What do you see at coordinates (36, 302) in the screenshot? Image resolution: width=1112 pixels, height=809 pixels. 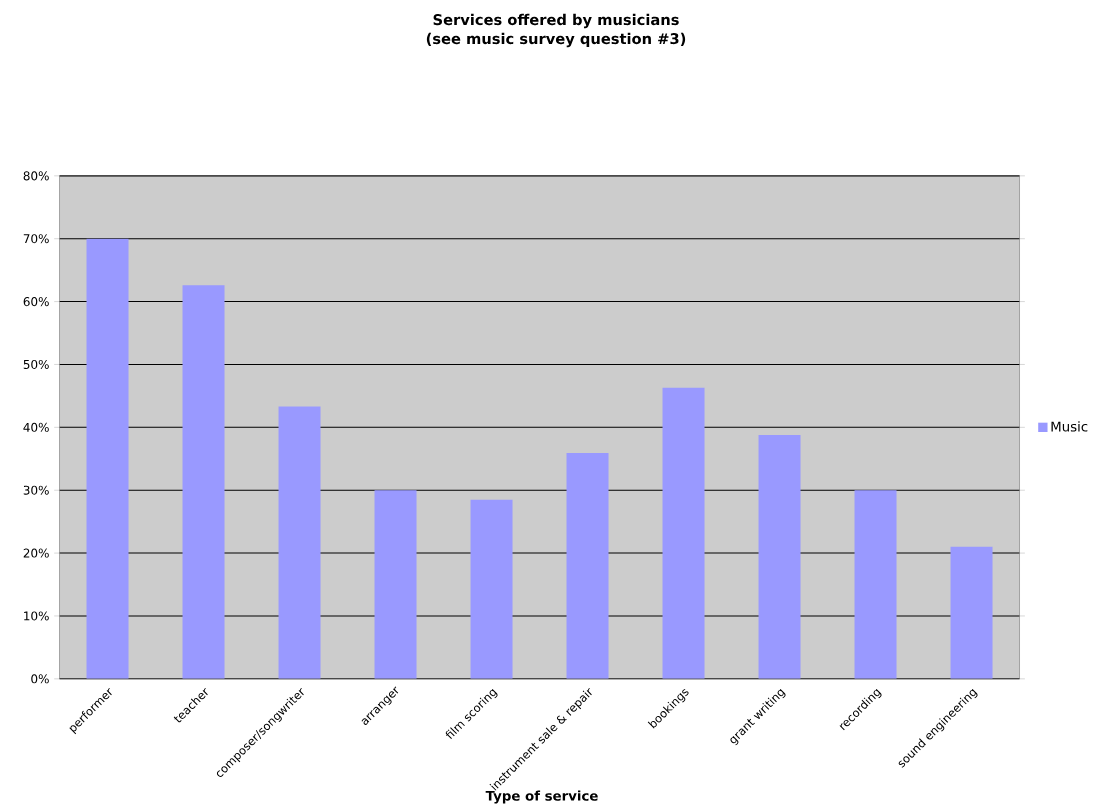 I see `y-tick-label: 60%` at bounding box center [36, 302].